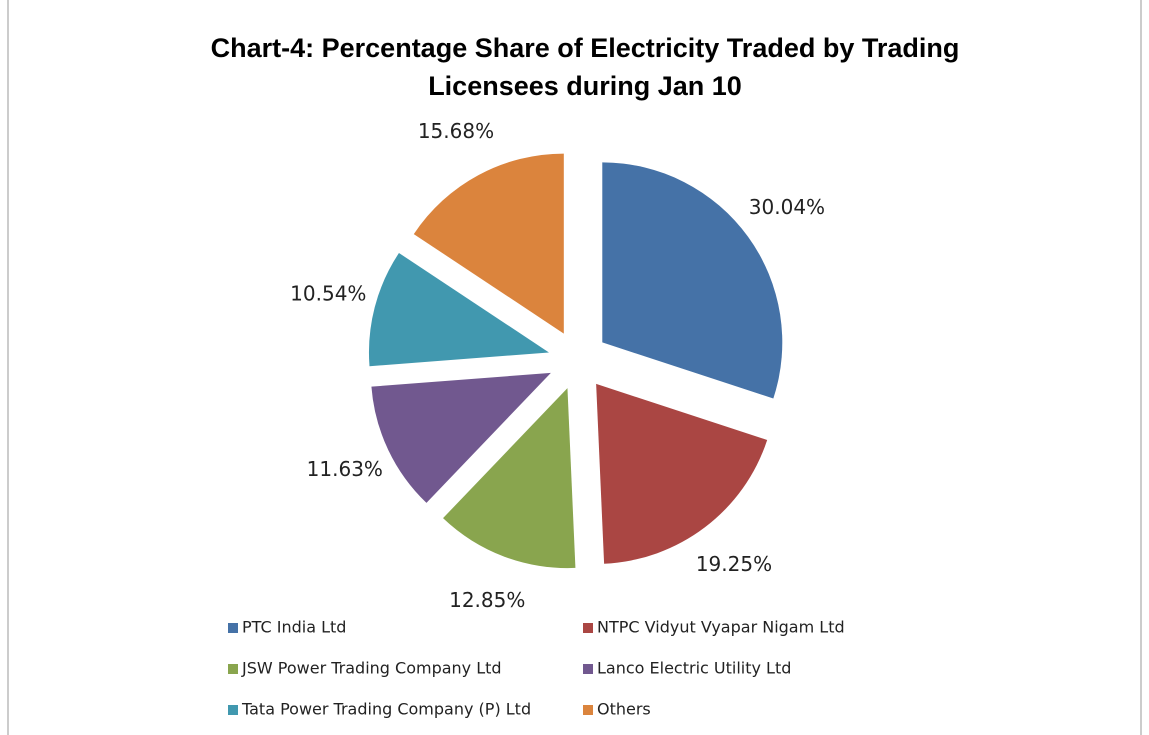 The width and height of the screenshot is (1149, 735). I want to click on legend-label: Lanco Electric Utility Ltd, so click(694, 668).